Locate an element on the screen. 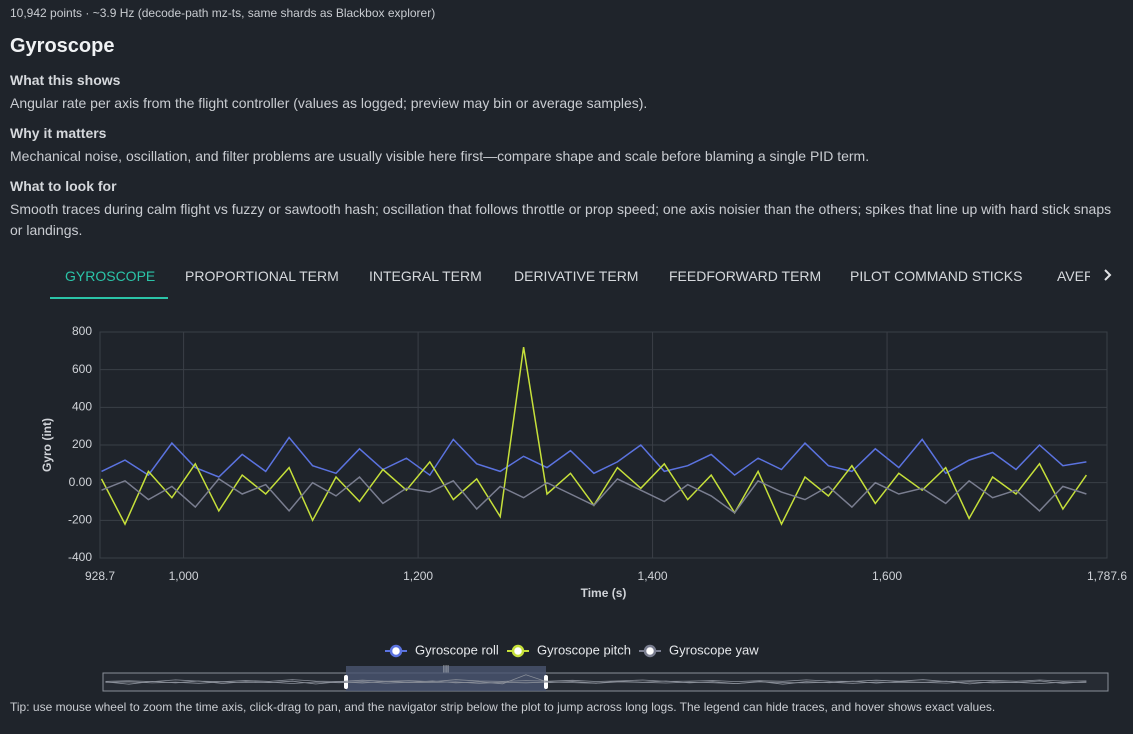 This screenshot has width=1133, height=734. tab: DERIVATIVE TERM is located at coordinates (576, 276).